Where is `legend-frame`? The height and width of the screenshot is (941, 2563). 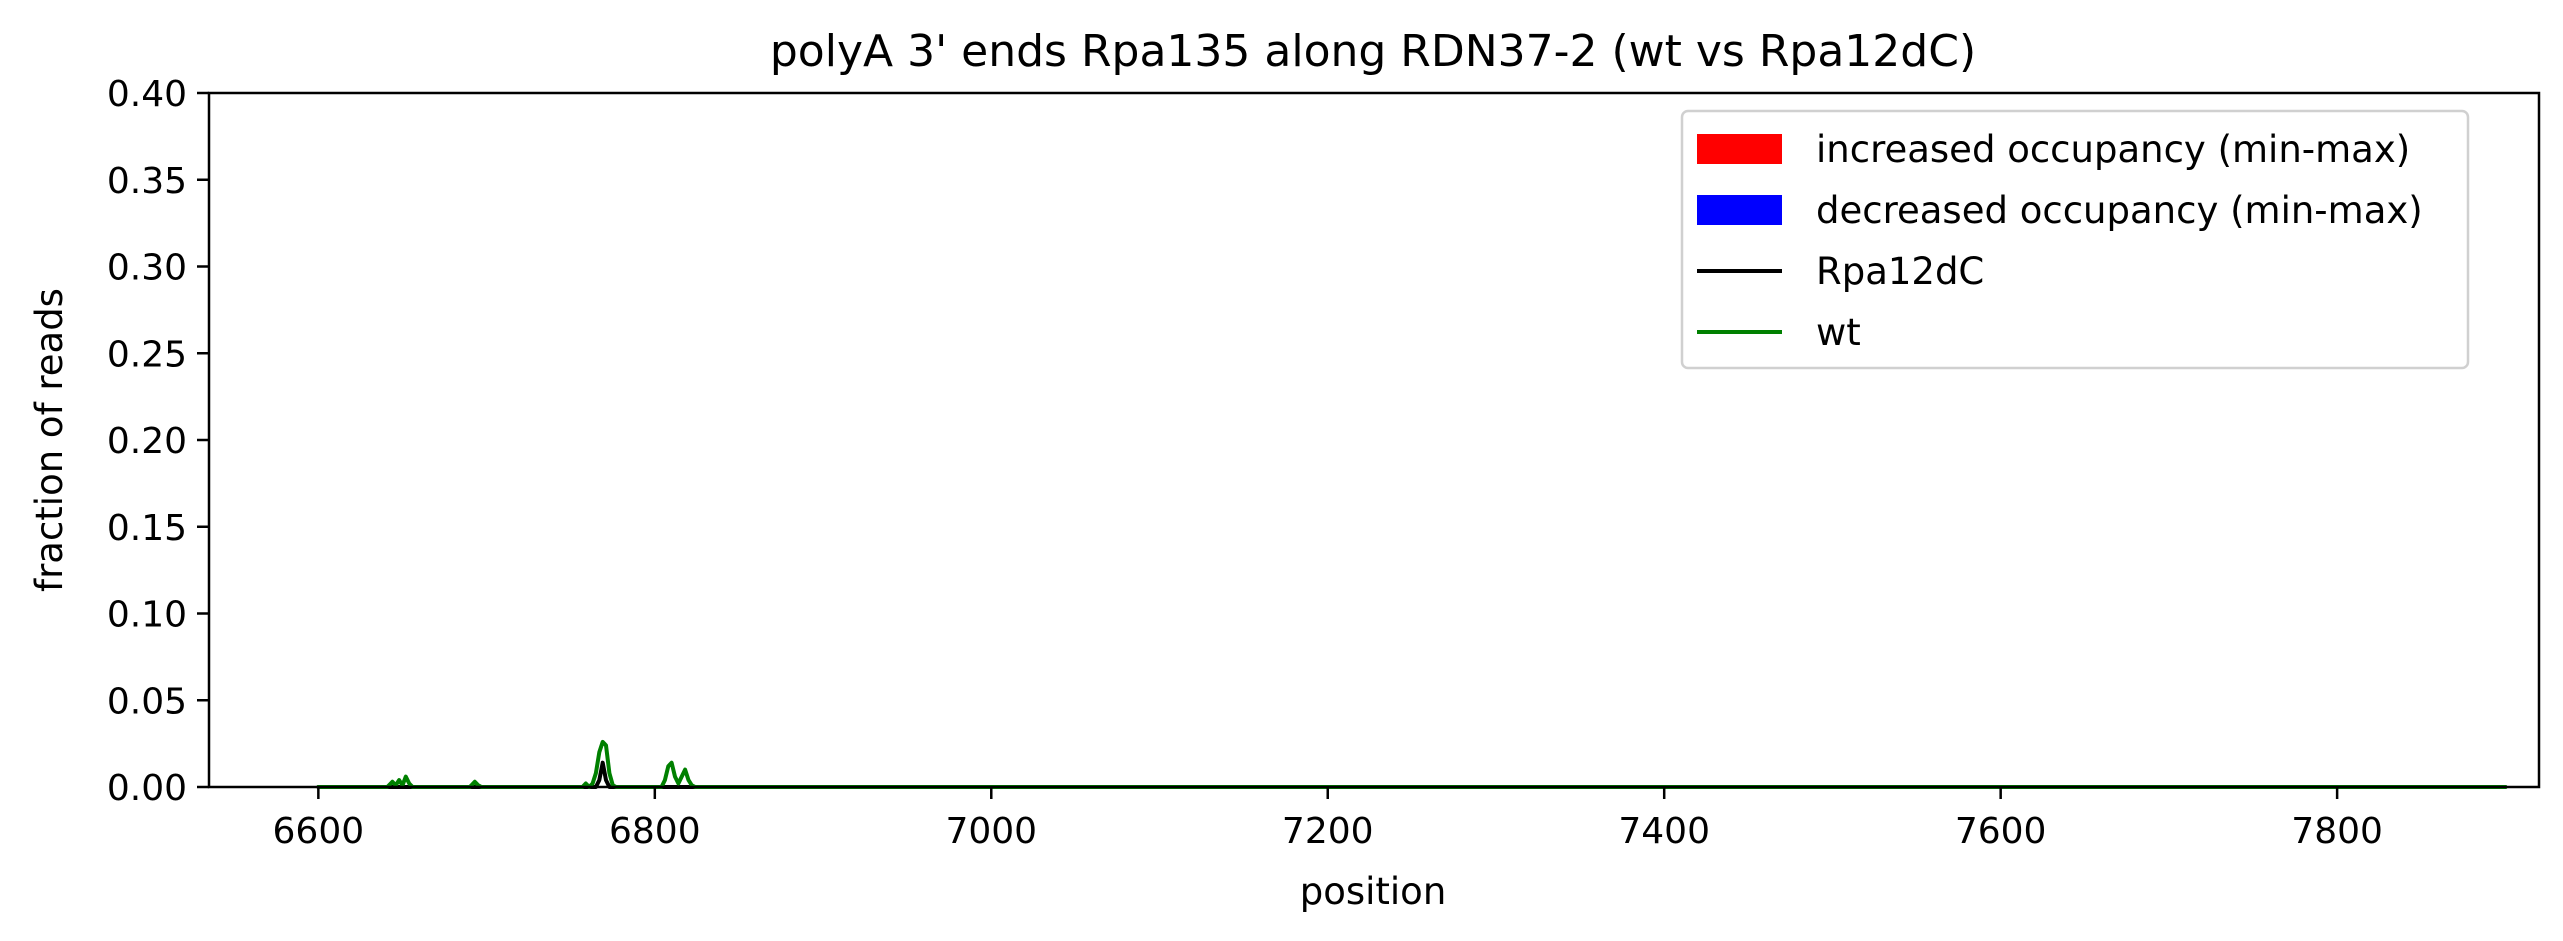
legend-frame is located at coordinates (2075, 239).